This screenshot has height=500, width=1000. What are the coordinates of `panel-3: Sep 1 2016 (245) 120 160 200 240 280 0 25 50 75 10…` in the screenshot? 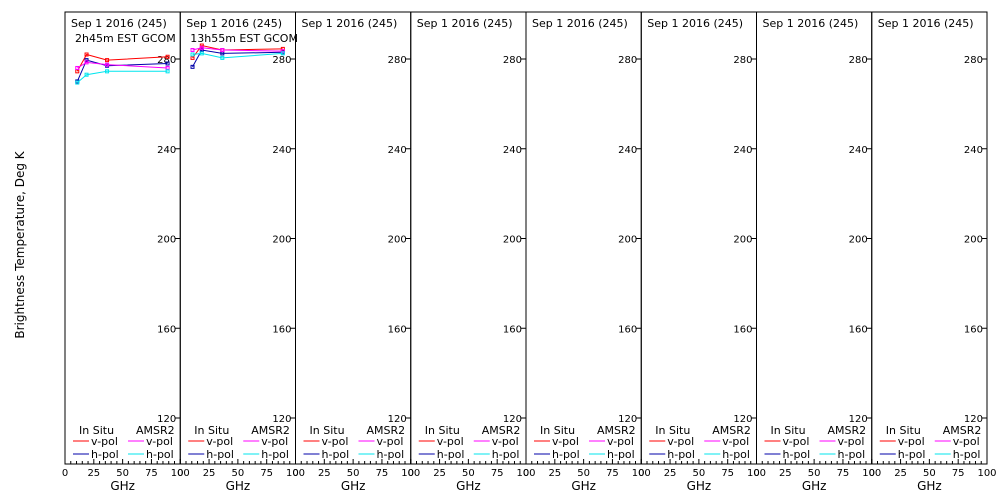 It's located at (356, 252).